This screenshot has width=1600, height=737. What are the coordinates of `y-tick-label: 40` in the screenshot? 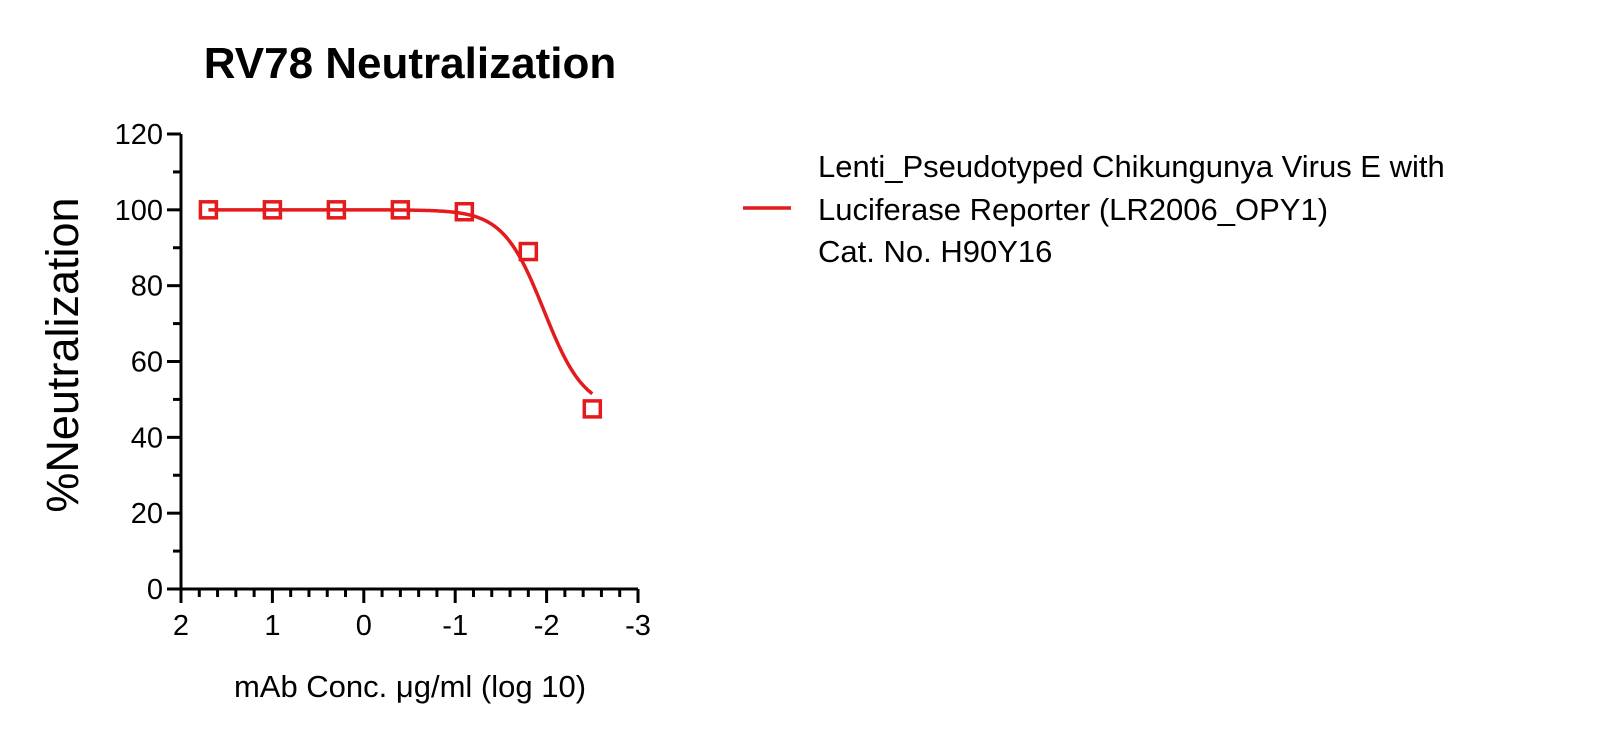 It's located at (147, 438).